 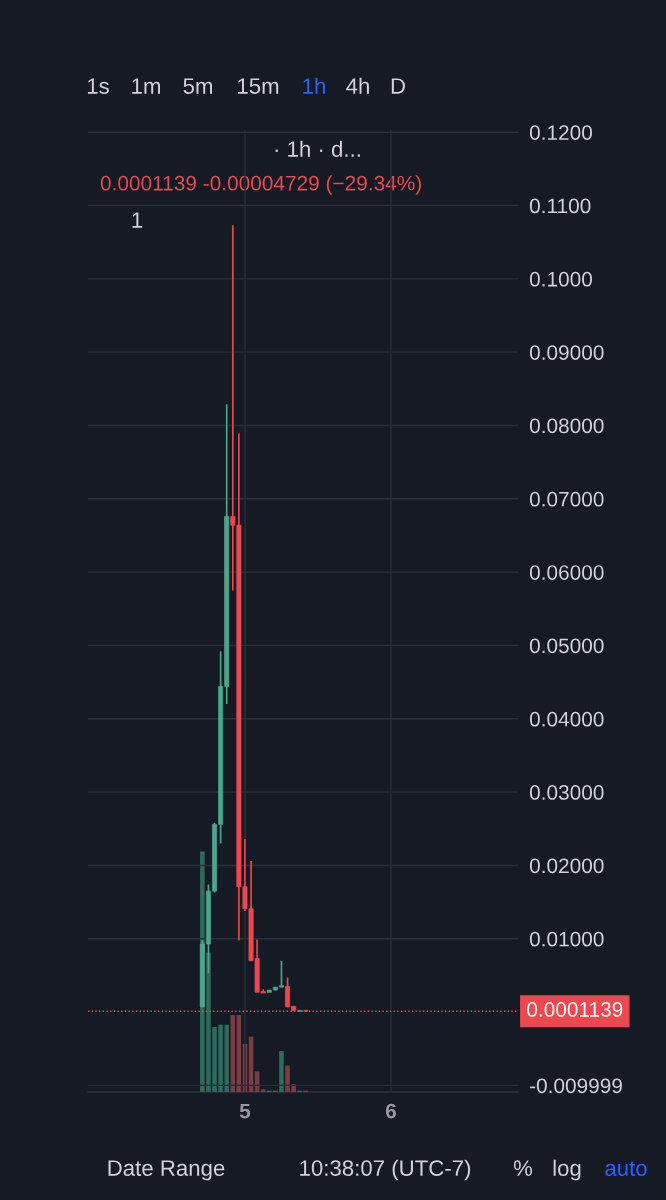 What do you see at coordinates (385, 1170) in the screenshot?
I see `text: 10:38:07 (UTC-7)` at bounding box center [385, 1170].